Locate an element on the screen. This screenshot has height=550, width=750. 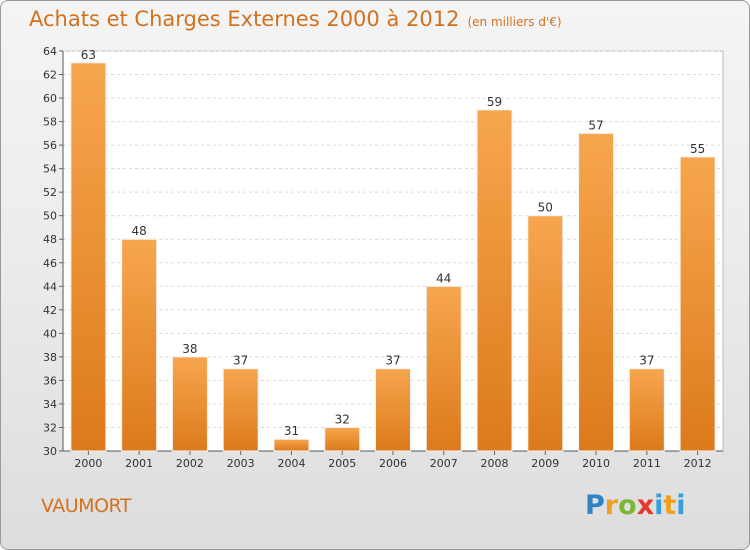
x-tick-label: 2012 is located at coordinates (698, 463).